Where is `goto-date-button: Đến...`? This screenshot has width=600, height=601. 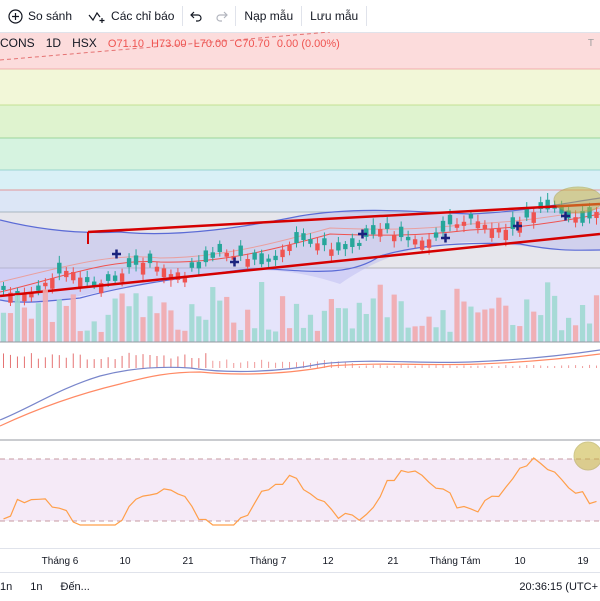 goto-date-button: Đến... is located at coordinates (75, 587).